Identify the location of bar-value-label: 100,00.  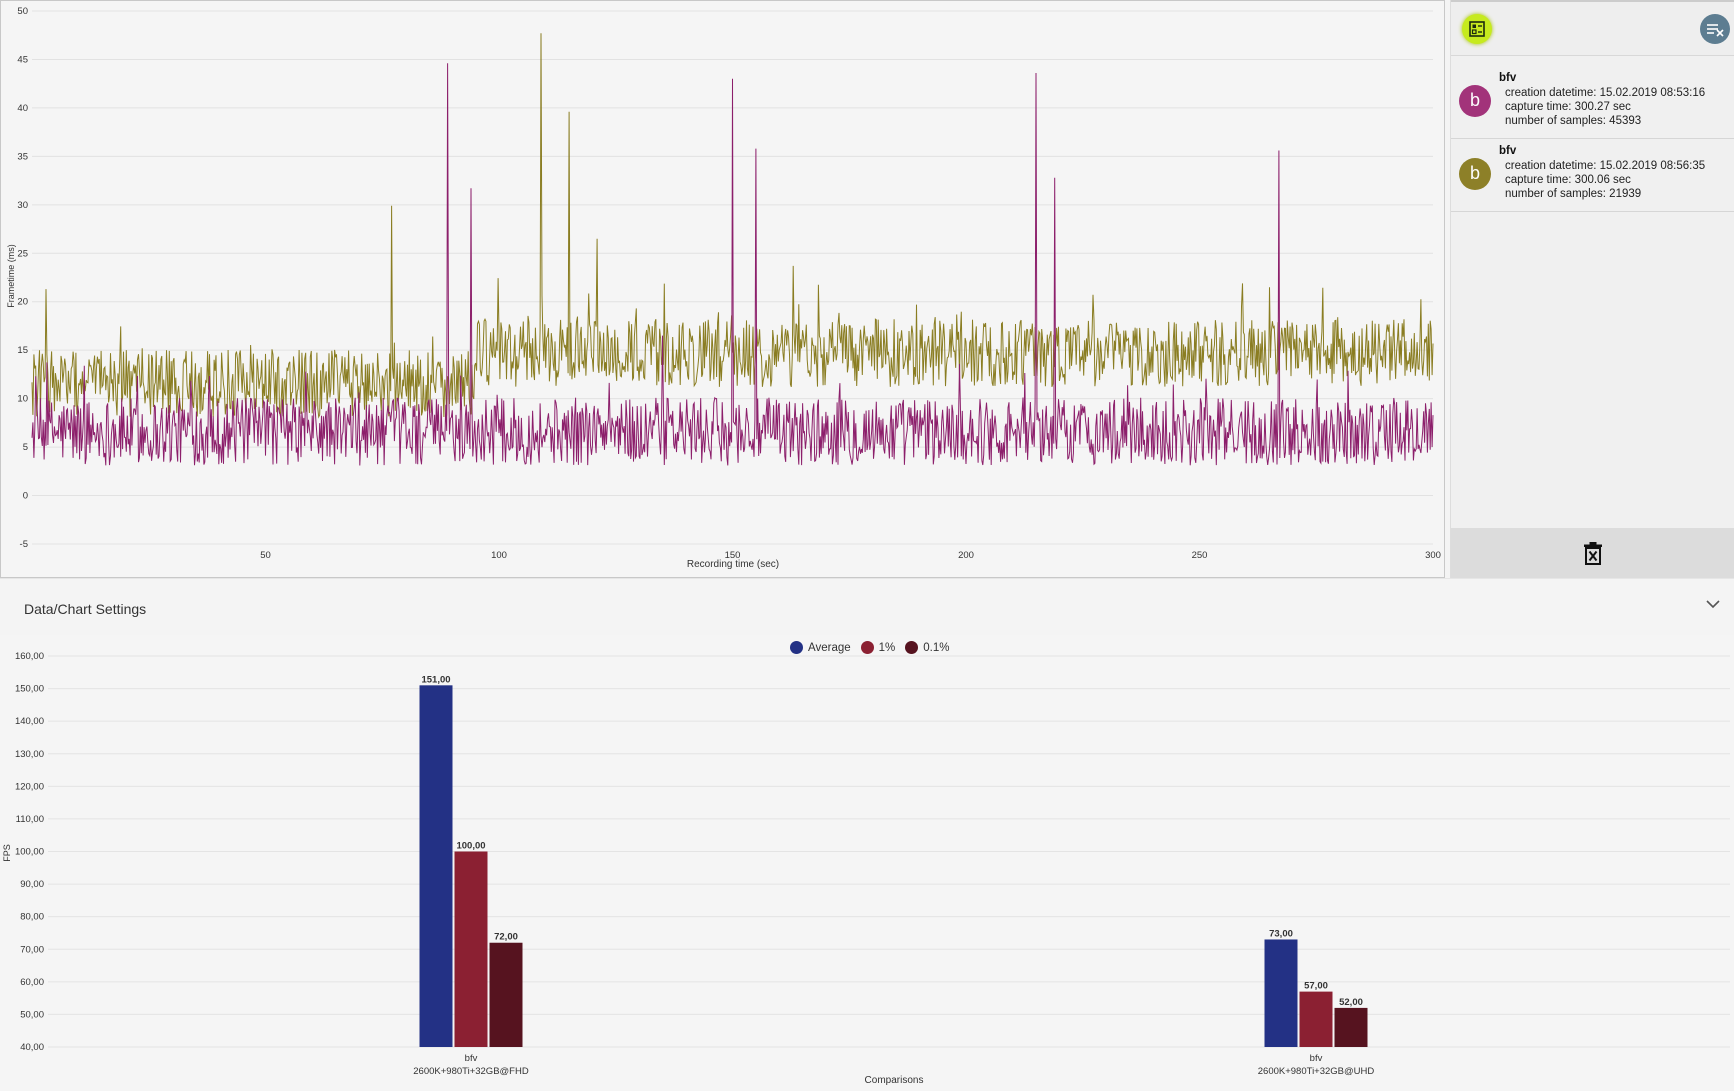
(470, 846).